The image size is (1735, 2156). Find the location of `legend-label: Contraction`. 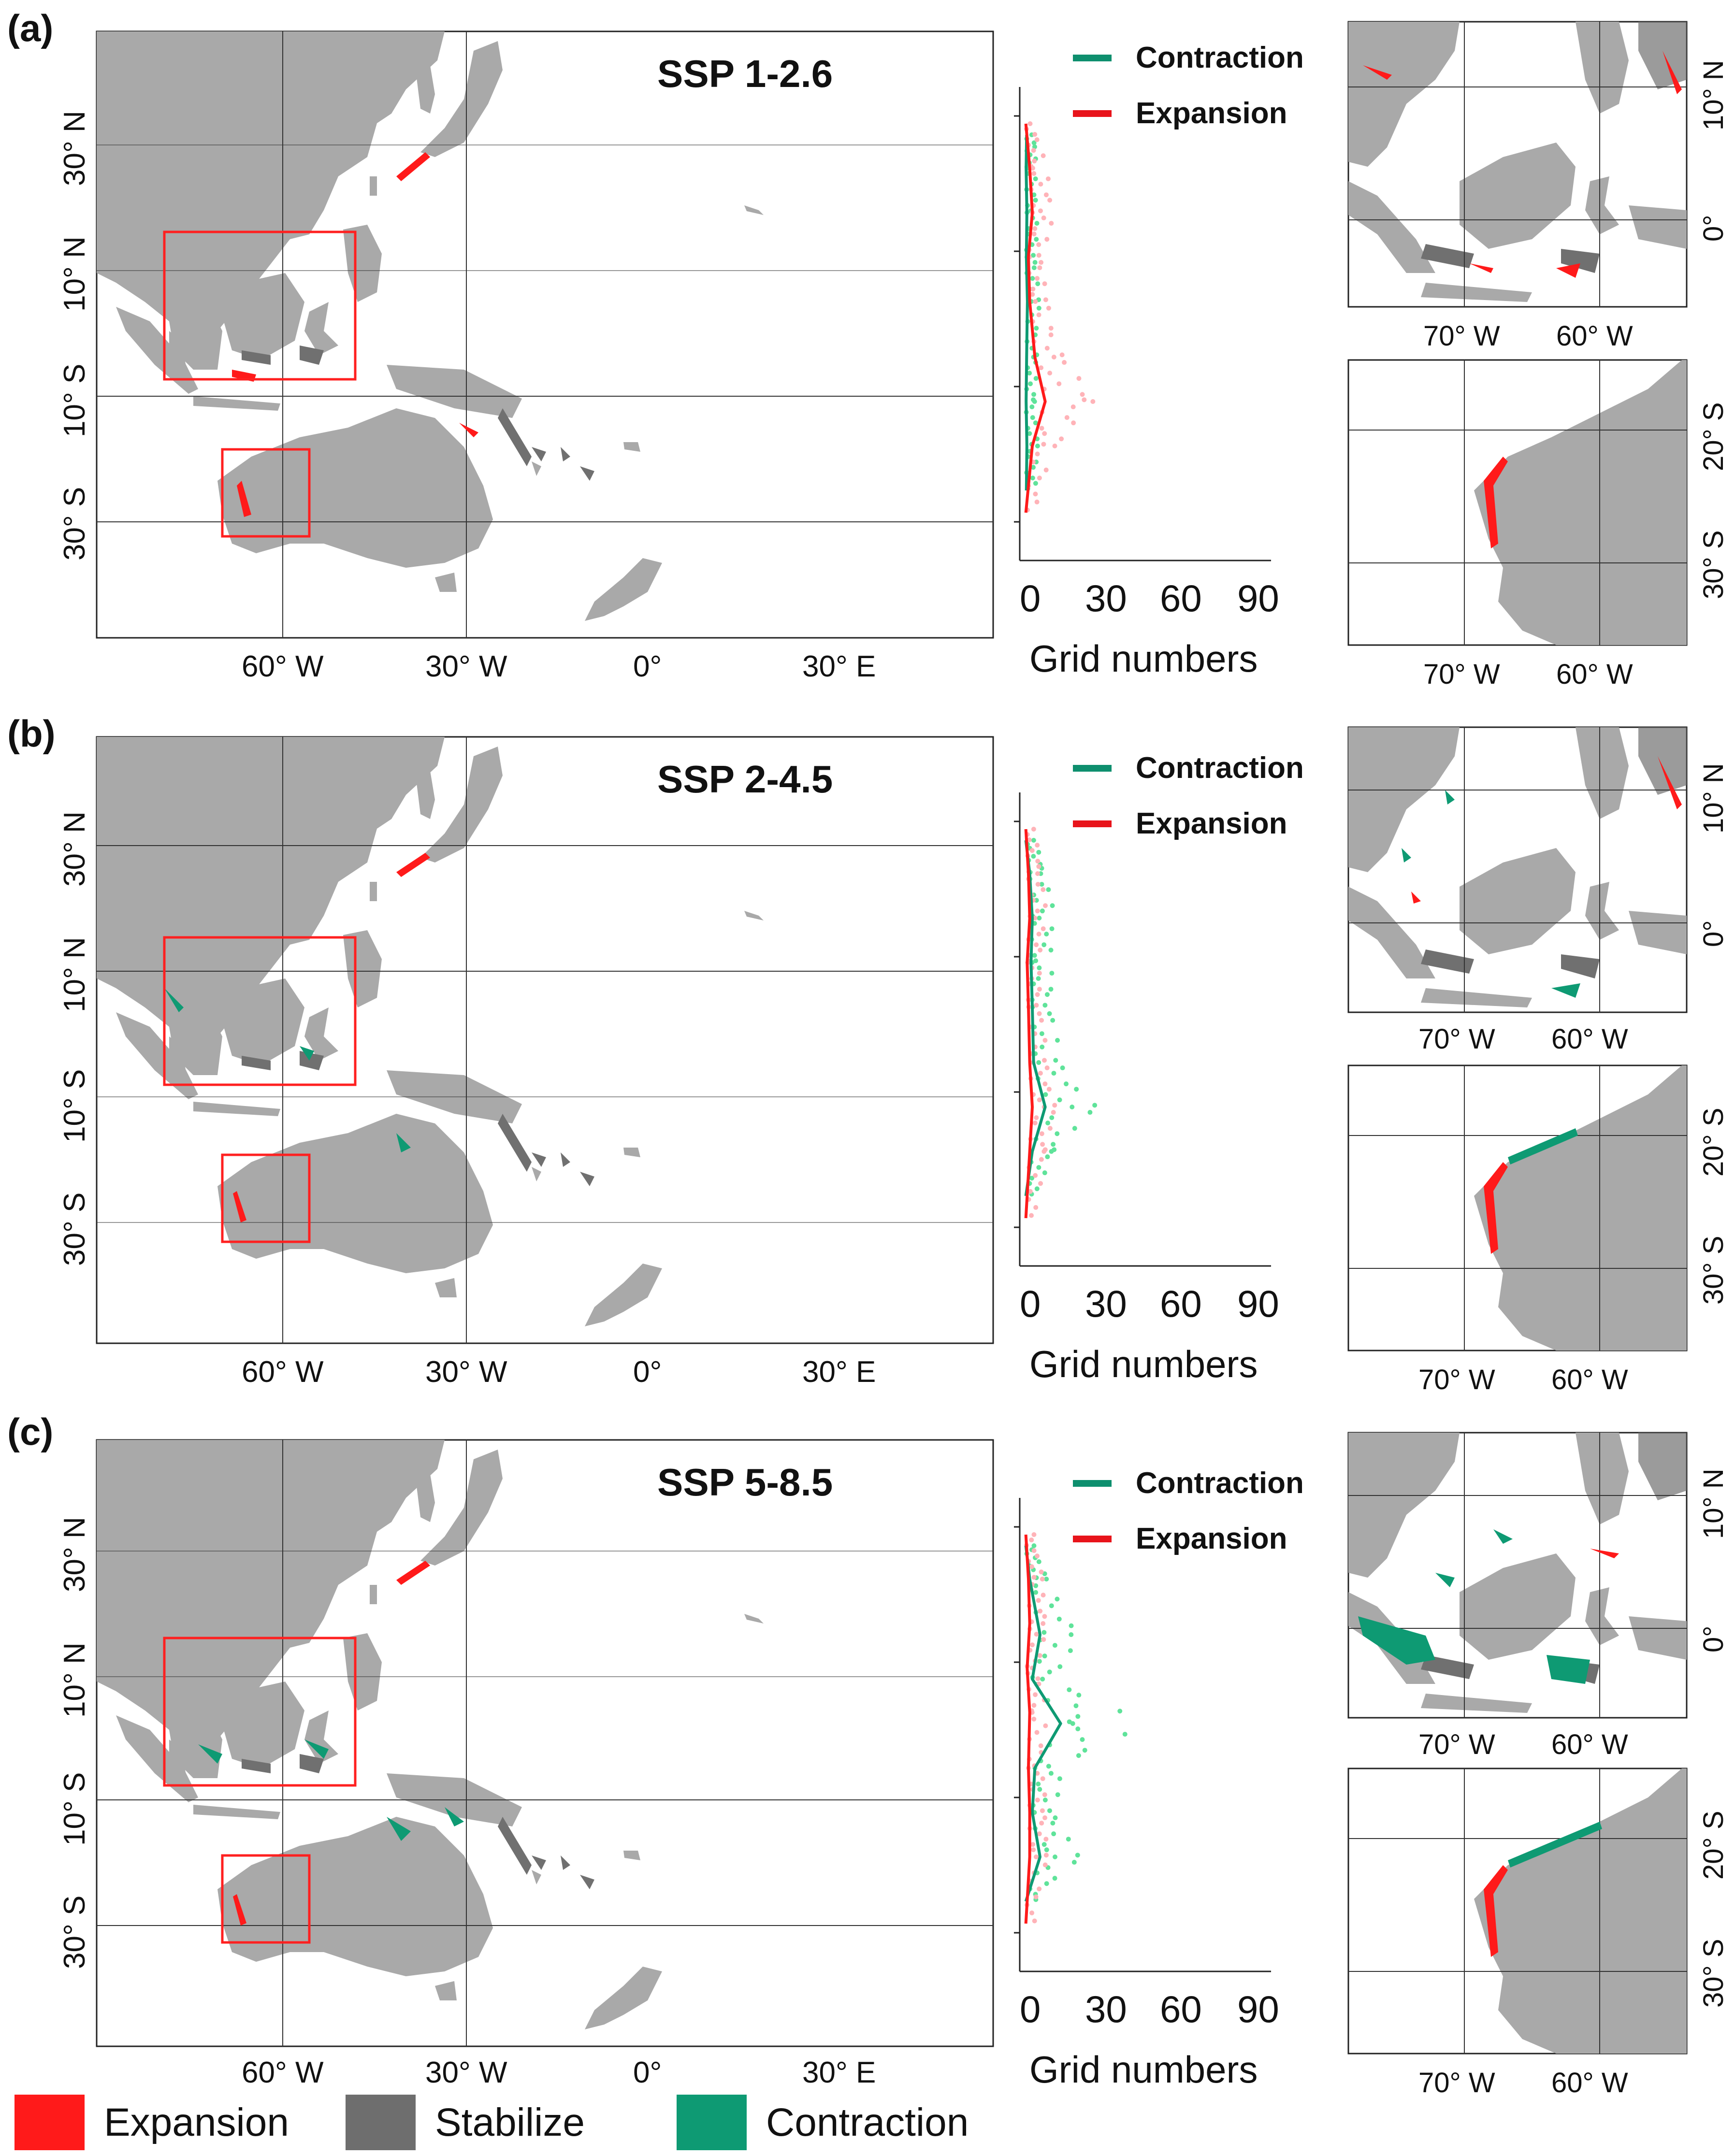

legend-label: Contraction is located at coordinates (867, 2122).